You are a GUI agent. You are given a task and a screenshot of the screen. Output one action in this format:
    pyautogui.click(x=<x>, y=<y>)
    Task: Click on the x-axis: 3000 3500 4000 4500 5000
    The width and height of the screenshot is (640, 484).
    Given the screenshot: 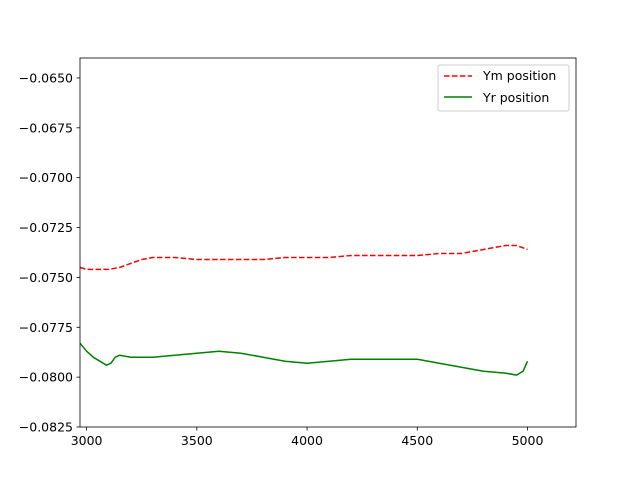 What is the action you would take?
    pyautogui.click(x=307, y=437)
    